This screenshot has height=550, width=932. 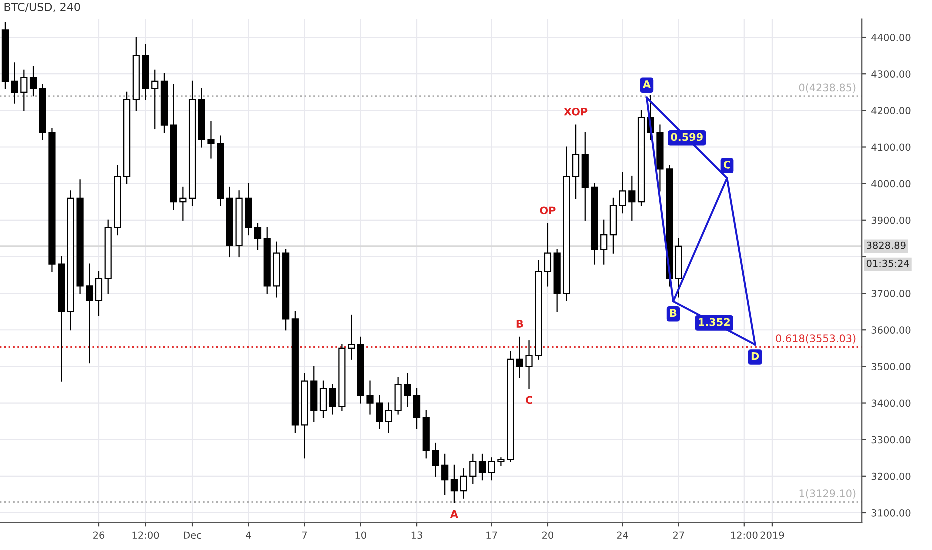 I want to click on x-tick-label: 7, so click(x=305, y=535).